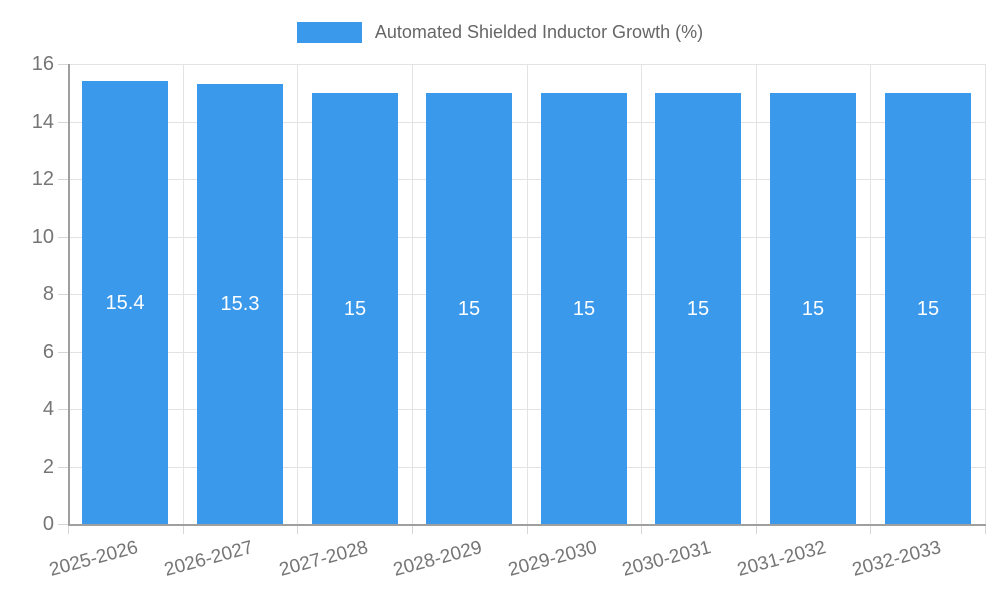  I want to click on y-tick-label: 8, so click(48, 294).